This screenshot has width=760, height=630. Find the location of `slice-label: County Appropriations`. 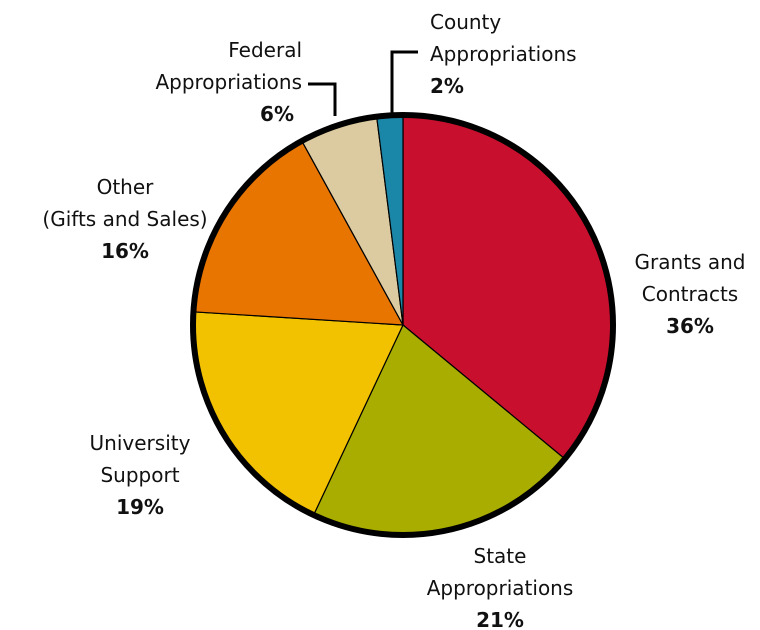

slice-label: County Appropriations is located at coordinates (503, 38).